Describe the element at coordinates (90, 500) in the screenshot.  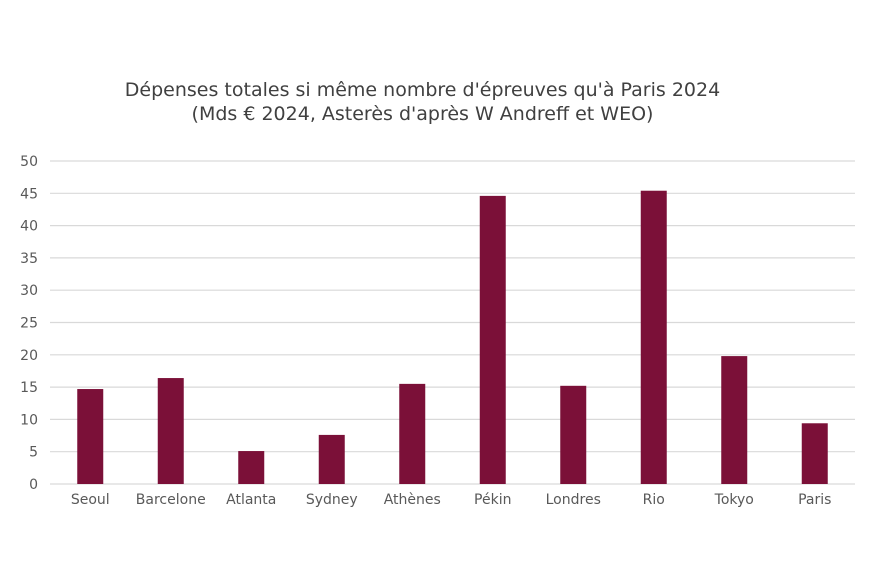
I see `x-tick-label: Seoul` at that location.